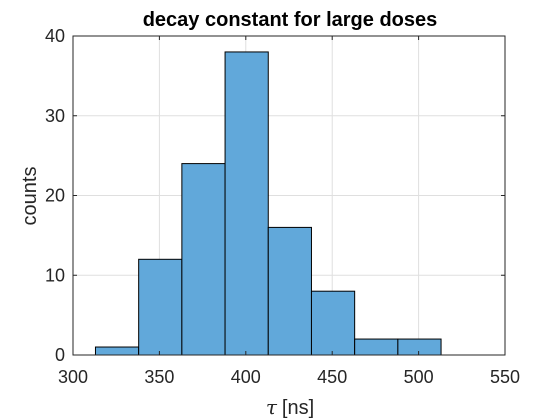 The height and width of the screenshot is (420, 560). What do you see at coordinates (30, 196) in the screenshot?
I see `y-axis-label: counts` at bounding box center [30, 196].